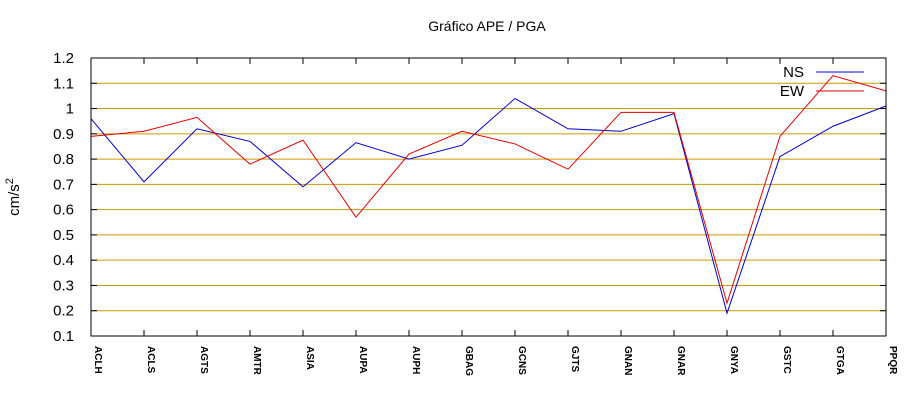  I want to click on x-tick-label: GCNS, so click(521, 360).